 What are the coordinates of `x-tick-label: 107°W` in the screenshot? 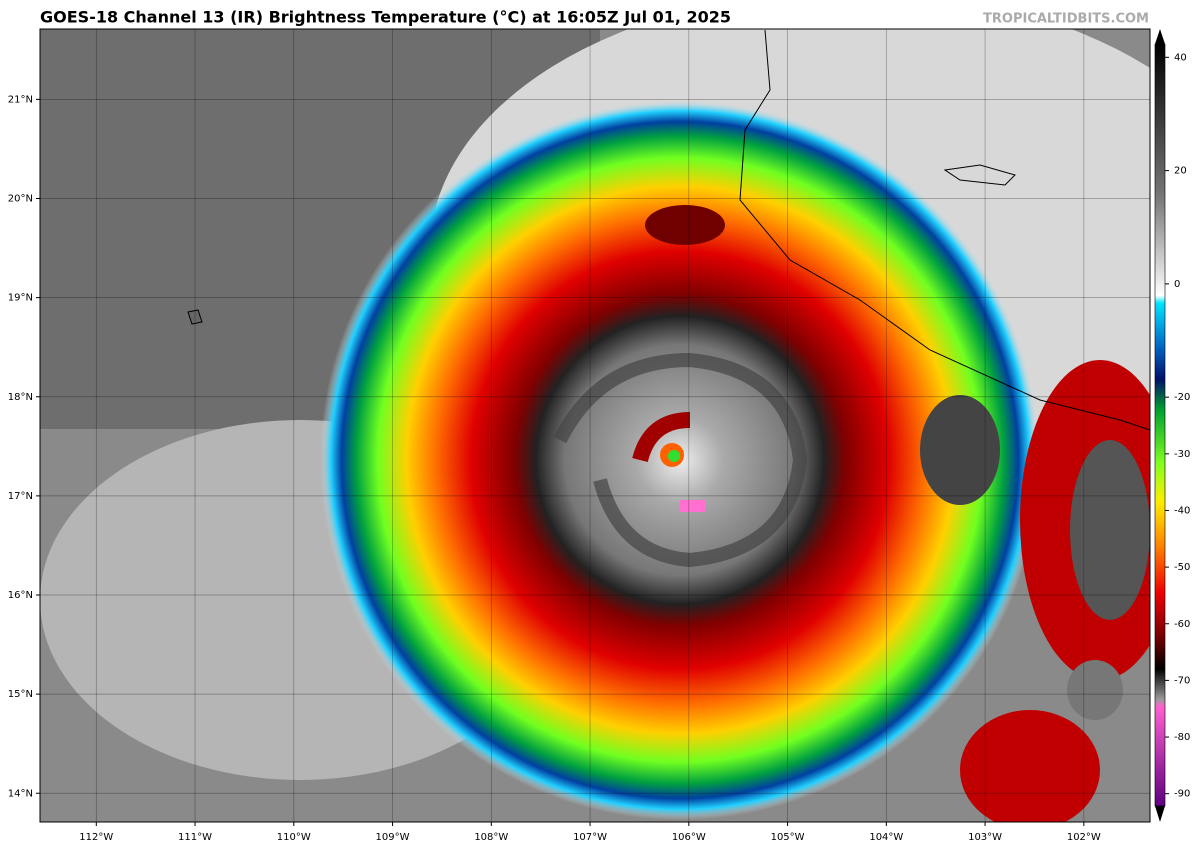 It's located at (590, 837).